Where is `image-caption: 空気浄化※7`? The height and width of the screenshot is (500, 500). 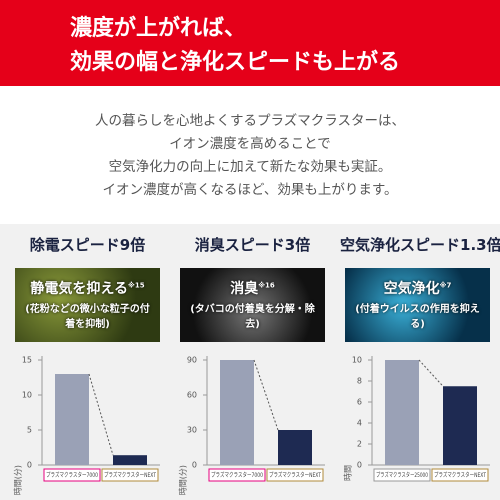 image-caption: 空気浄化※7 is located at coordinates (417, 288).